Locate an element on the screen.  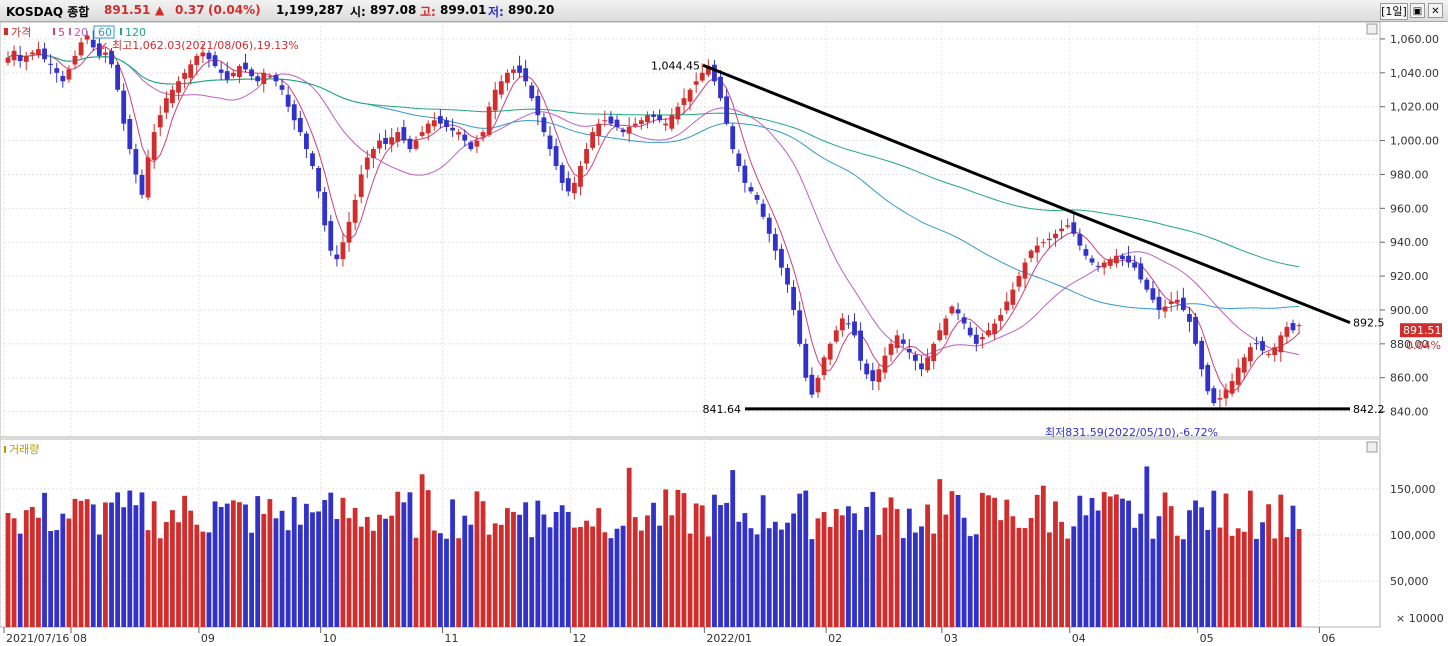
price-tick-label: 1,040.00 is located at coordinates (1414, 73).